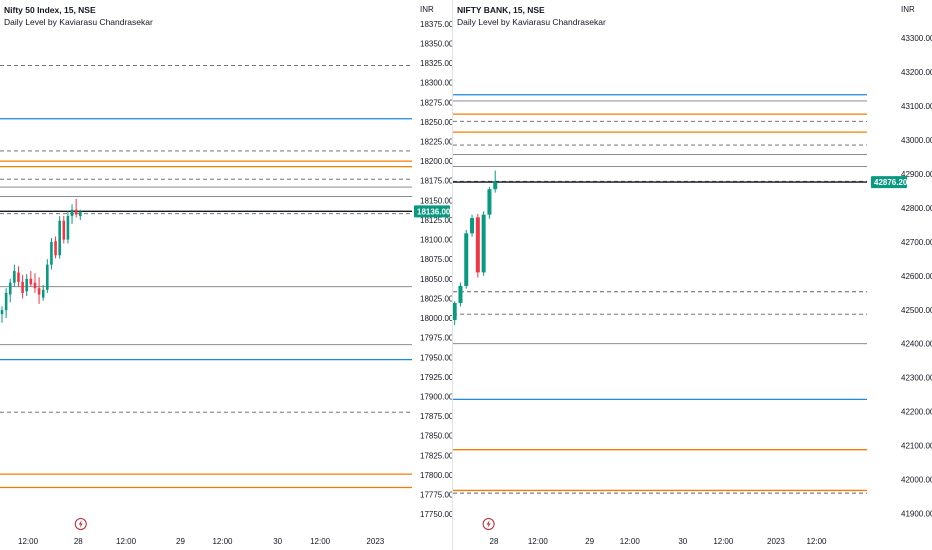 The width and height of the screenshot is (932, 550). I want to click on nifty50-x-tick-label: 2023, so click(375, 541).